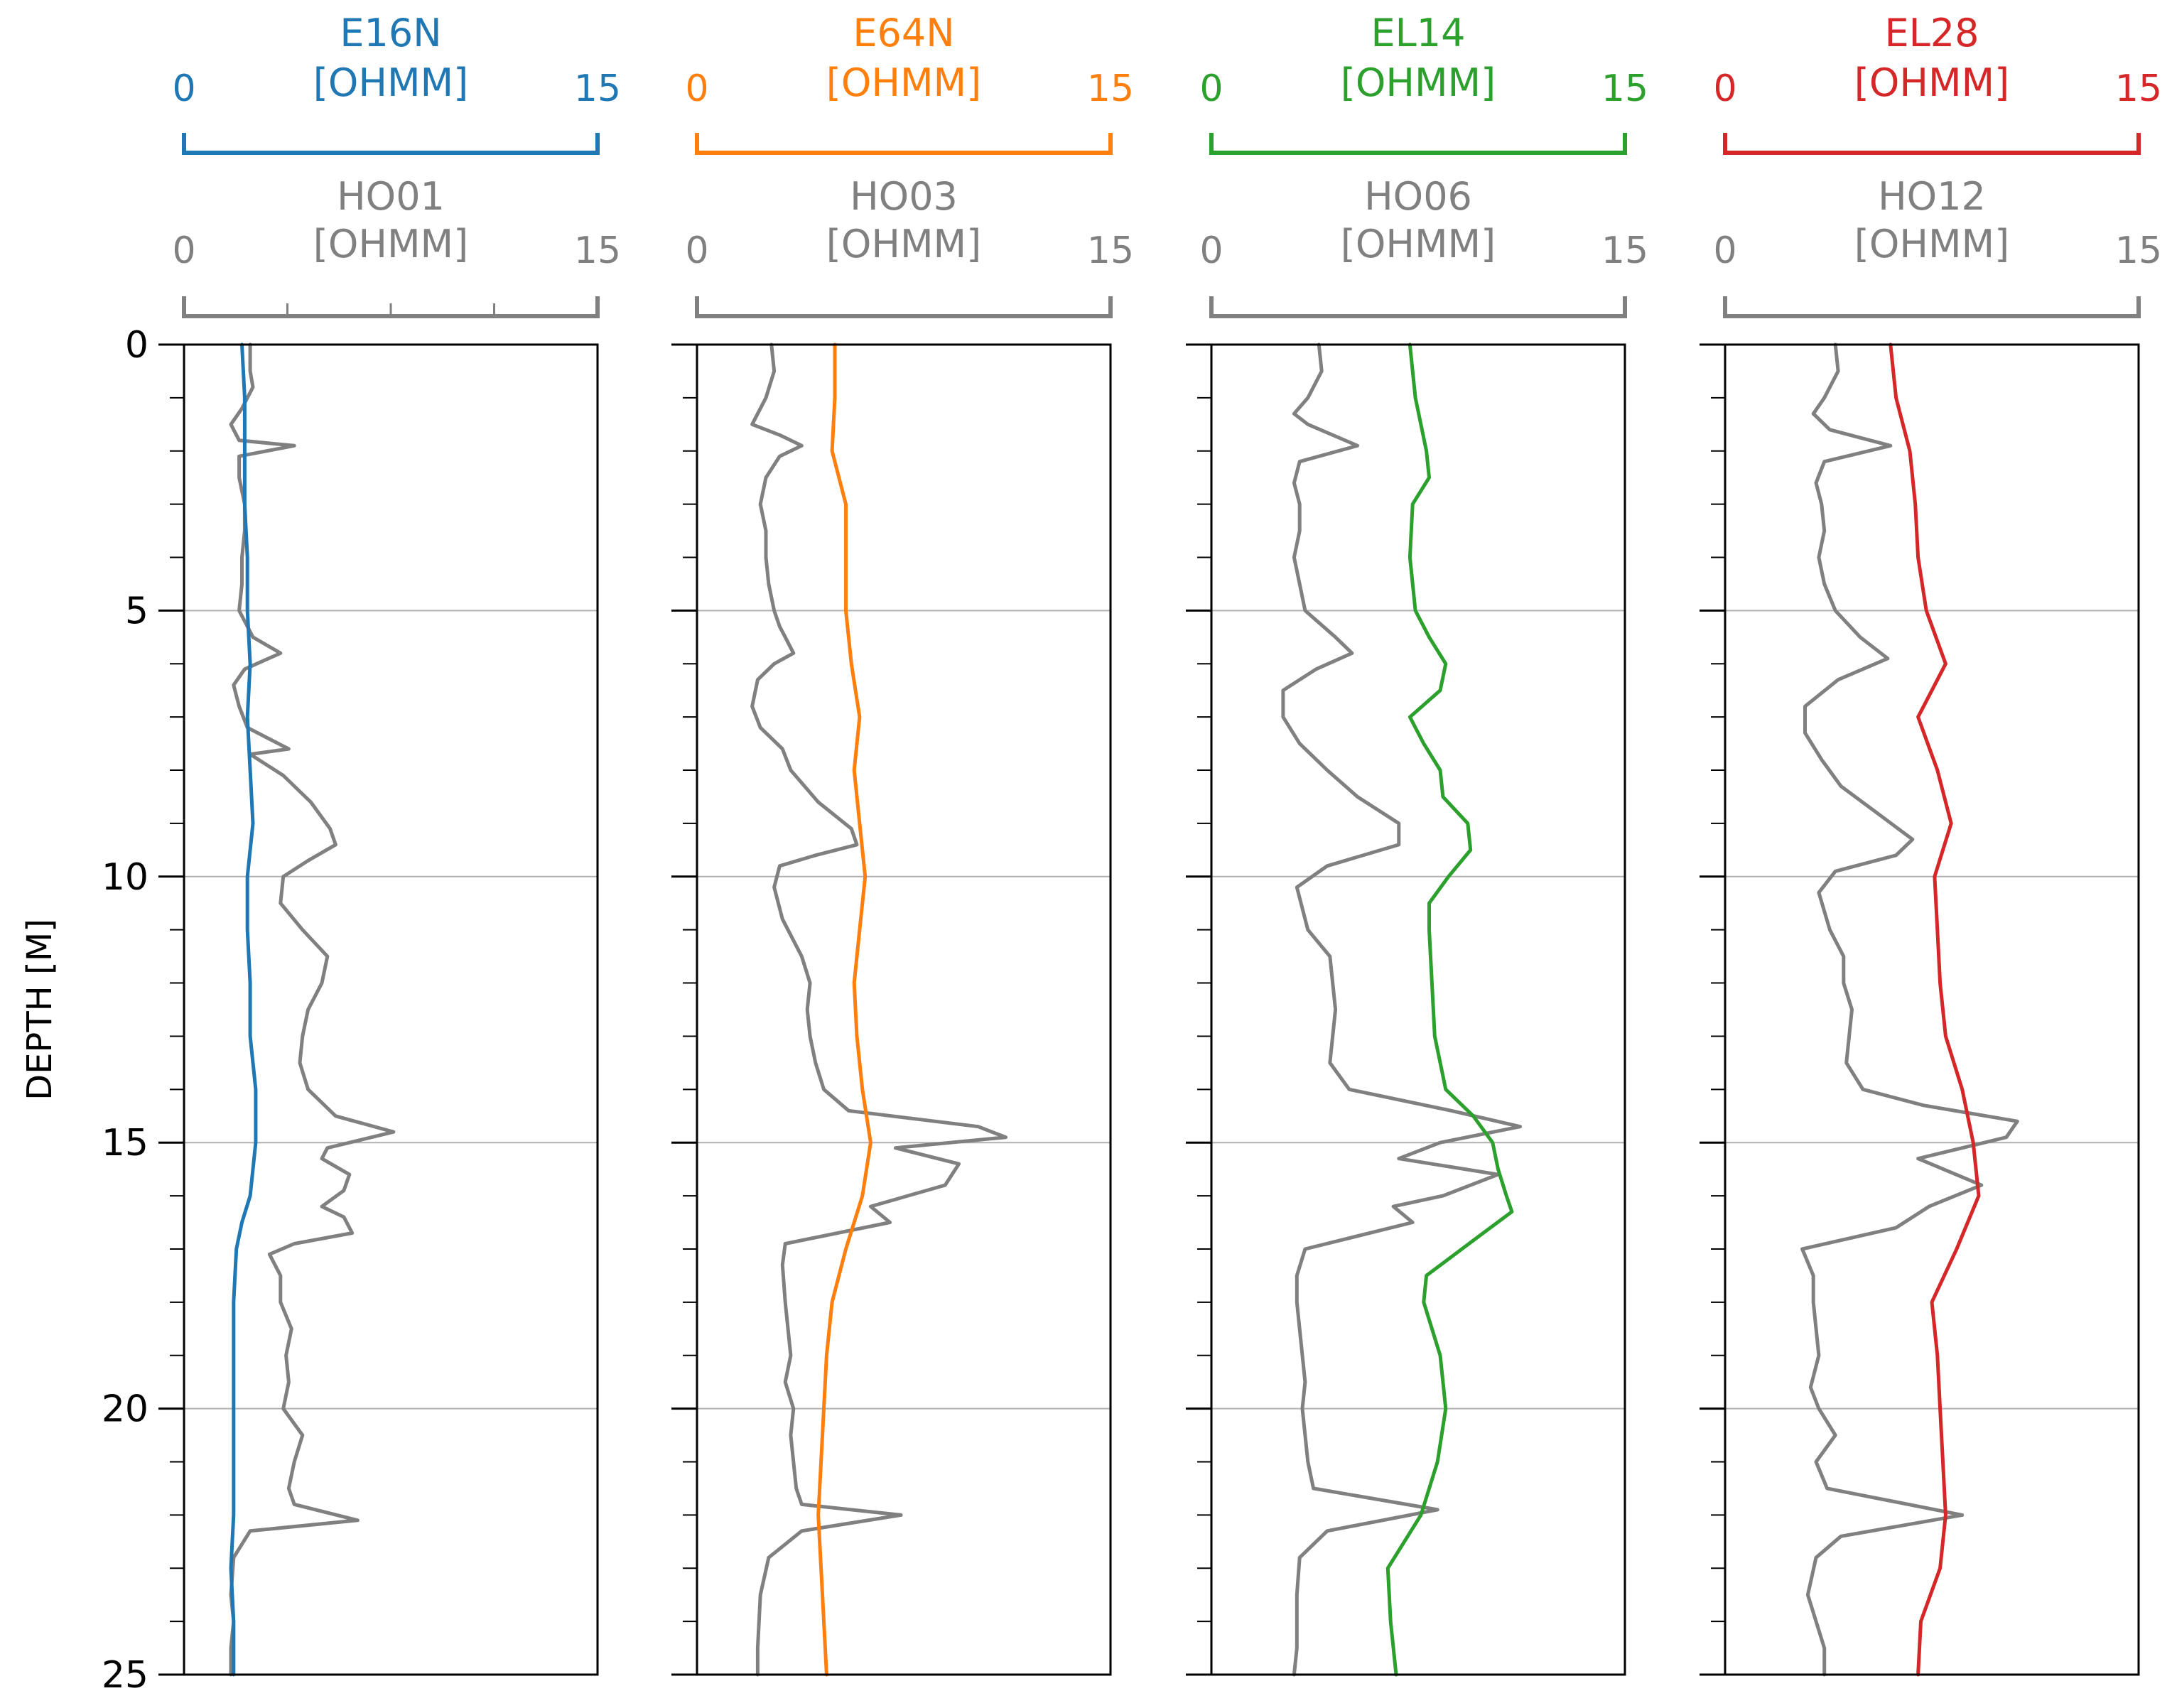  What do you see at coordinates (184, 88) in the screenshot?
I see `scale-min-label-e16n: 0` at bounding box center [184, 88].